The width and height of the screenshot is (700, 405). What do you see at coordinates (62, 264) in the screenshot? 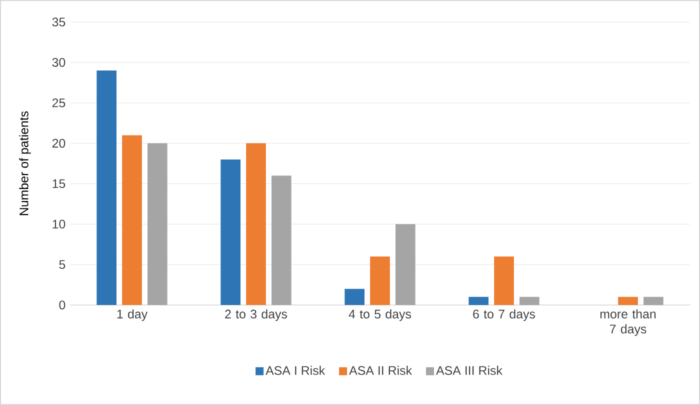
I see `y-tick-label: 5` at bounding box center [62, 264].